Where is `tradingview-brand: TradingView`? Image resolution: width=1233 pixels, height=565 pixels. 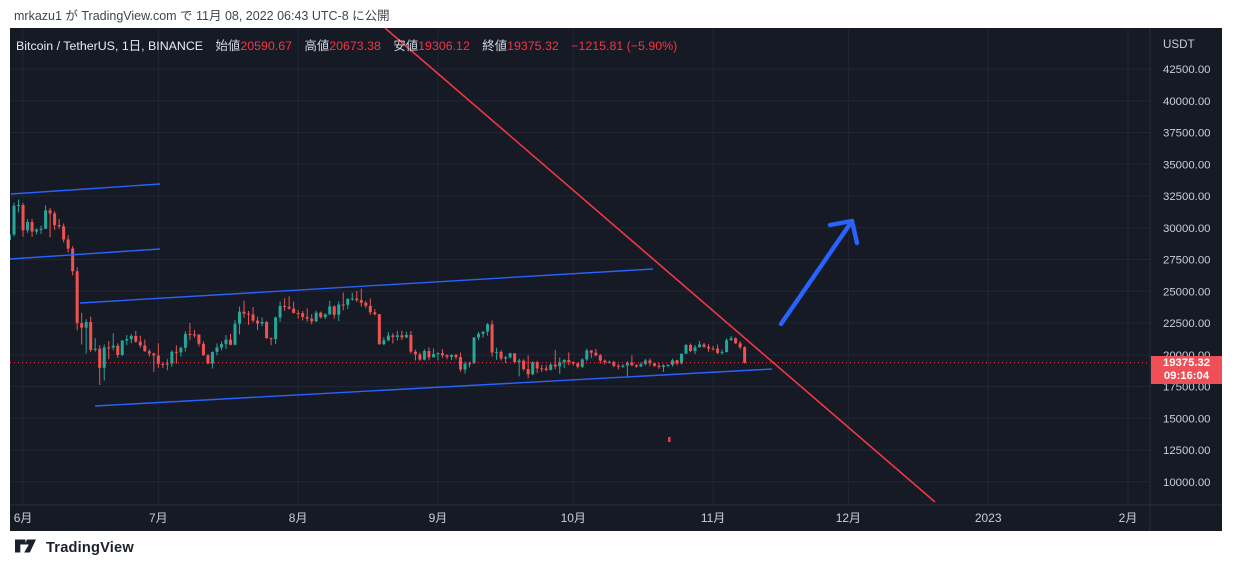 tradingview-brand: TradingView is located at coordinates (90, 548).